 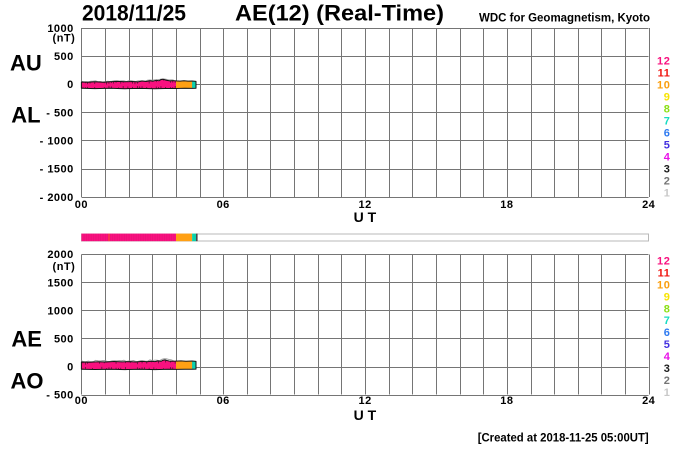 I want to click on svg-text: AL, so click(x=25, y=114).